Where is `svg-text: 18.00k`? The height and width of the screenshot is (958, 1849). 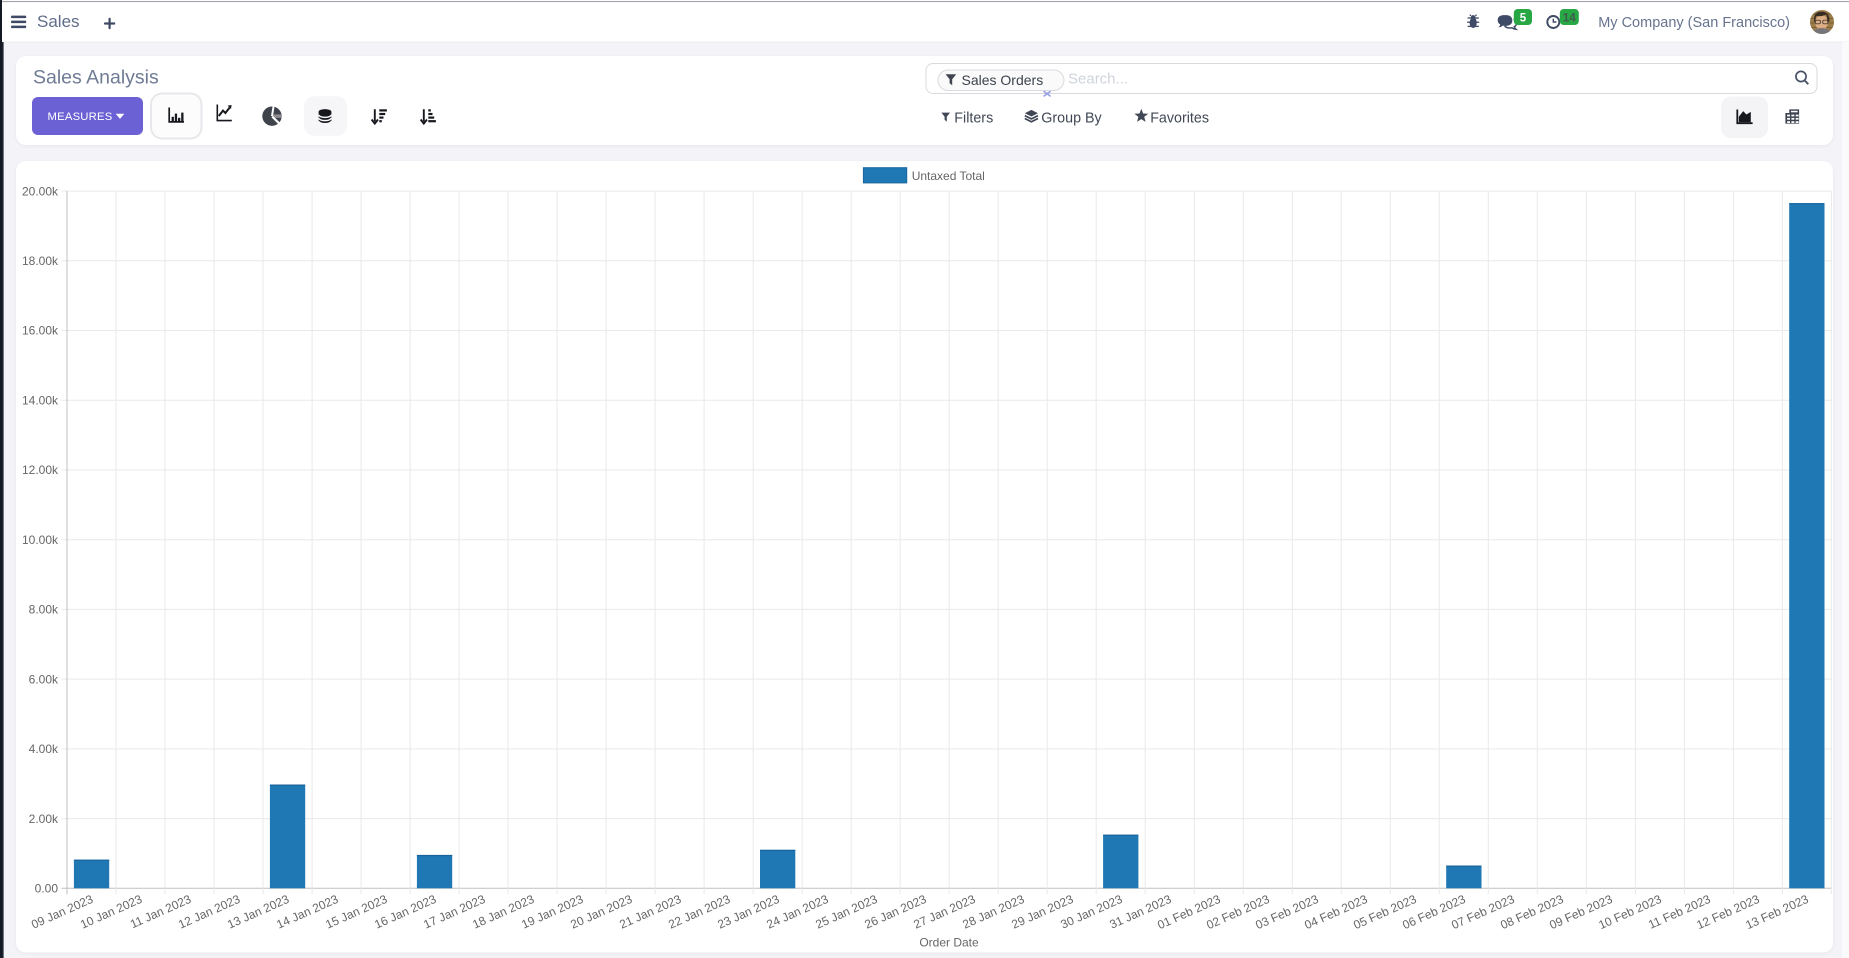 svg-text: 18.00k is located at coordinates (40, 261).